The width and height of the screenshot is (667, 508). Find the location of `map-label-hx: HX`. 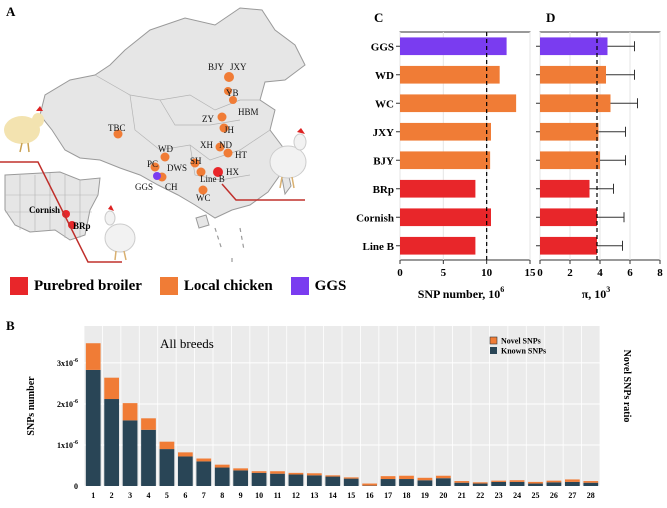

map-label-hx: HX is located at coordinates (232, 172).